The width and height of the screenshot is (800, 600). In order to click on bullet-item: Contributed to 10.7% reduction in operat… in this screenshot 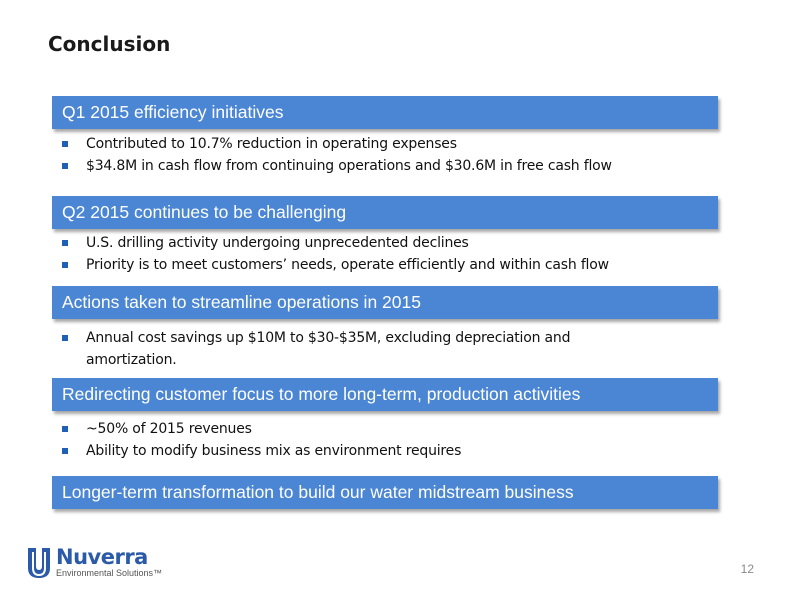, I will do `click(392, 144)`.